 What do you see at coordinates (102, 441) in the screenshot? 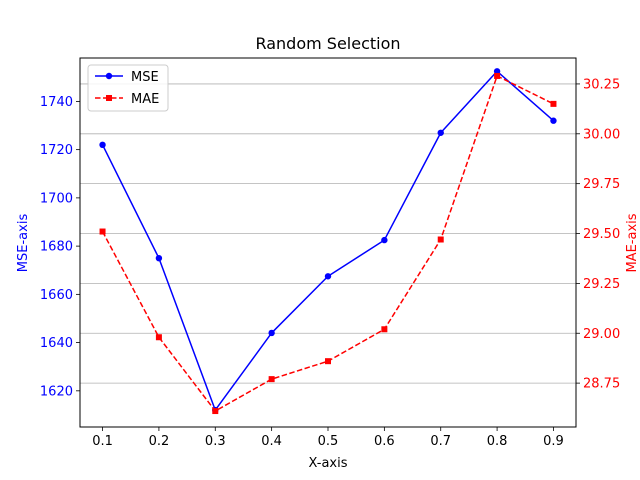
I see `x-tick-label: 0.1` at bounding box center [102, 441].